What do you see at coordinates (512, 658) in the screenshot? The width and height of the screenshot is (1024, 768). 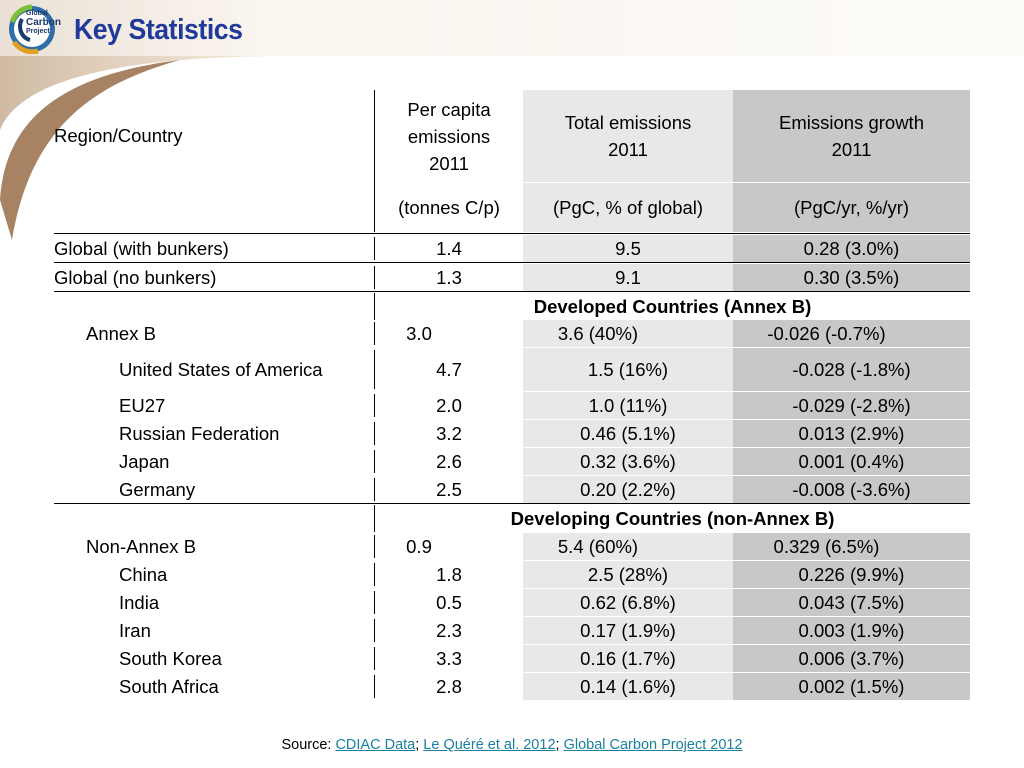 I see `table-row: South Korea 3.3 0.16 (1.7%) 0.006 (3.7%)` at bounding box center [512, 658].